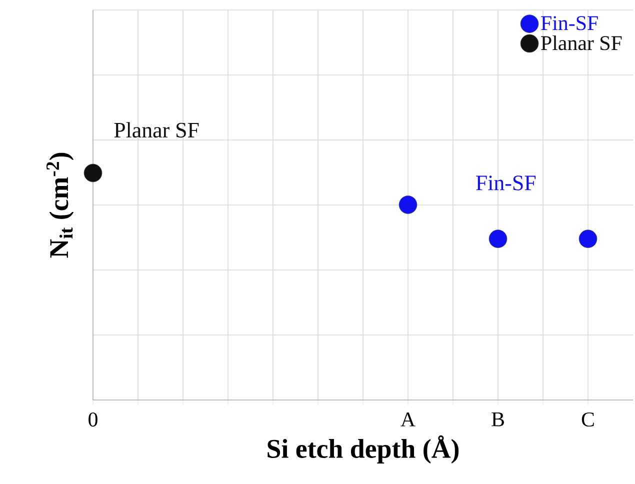 The width and height of the screenshot is (635, 484). I want to click on annotation: Fin-SF, so click(506, 183).